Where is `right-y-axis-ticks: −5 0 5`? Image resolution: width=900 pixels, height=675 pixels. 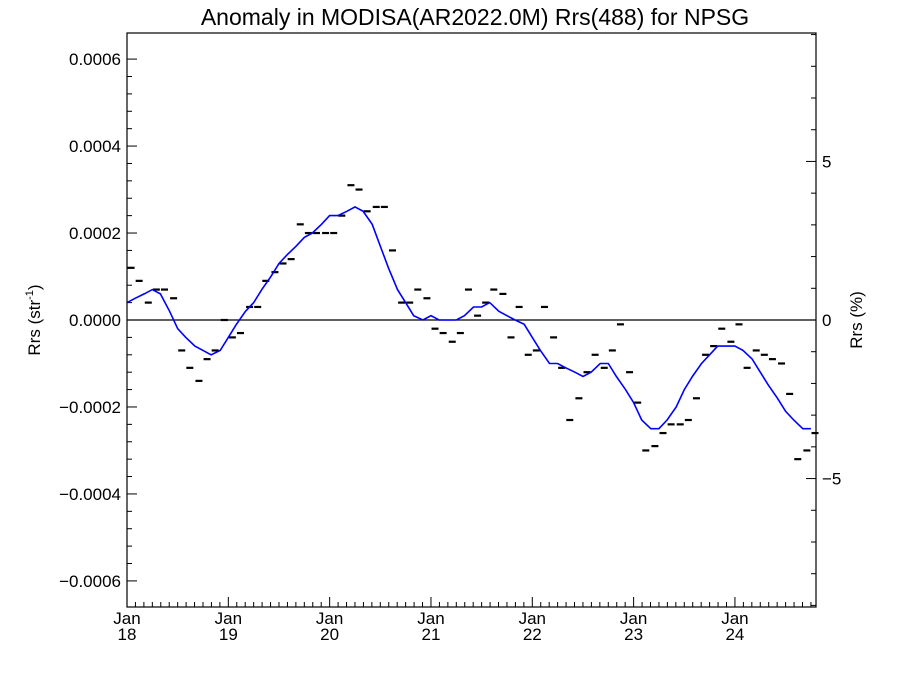
right-y-axis-ticks: −5 0 5 is located at coordinates (823, 320).